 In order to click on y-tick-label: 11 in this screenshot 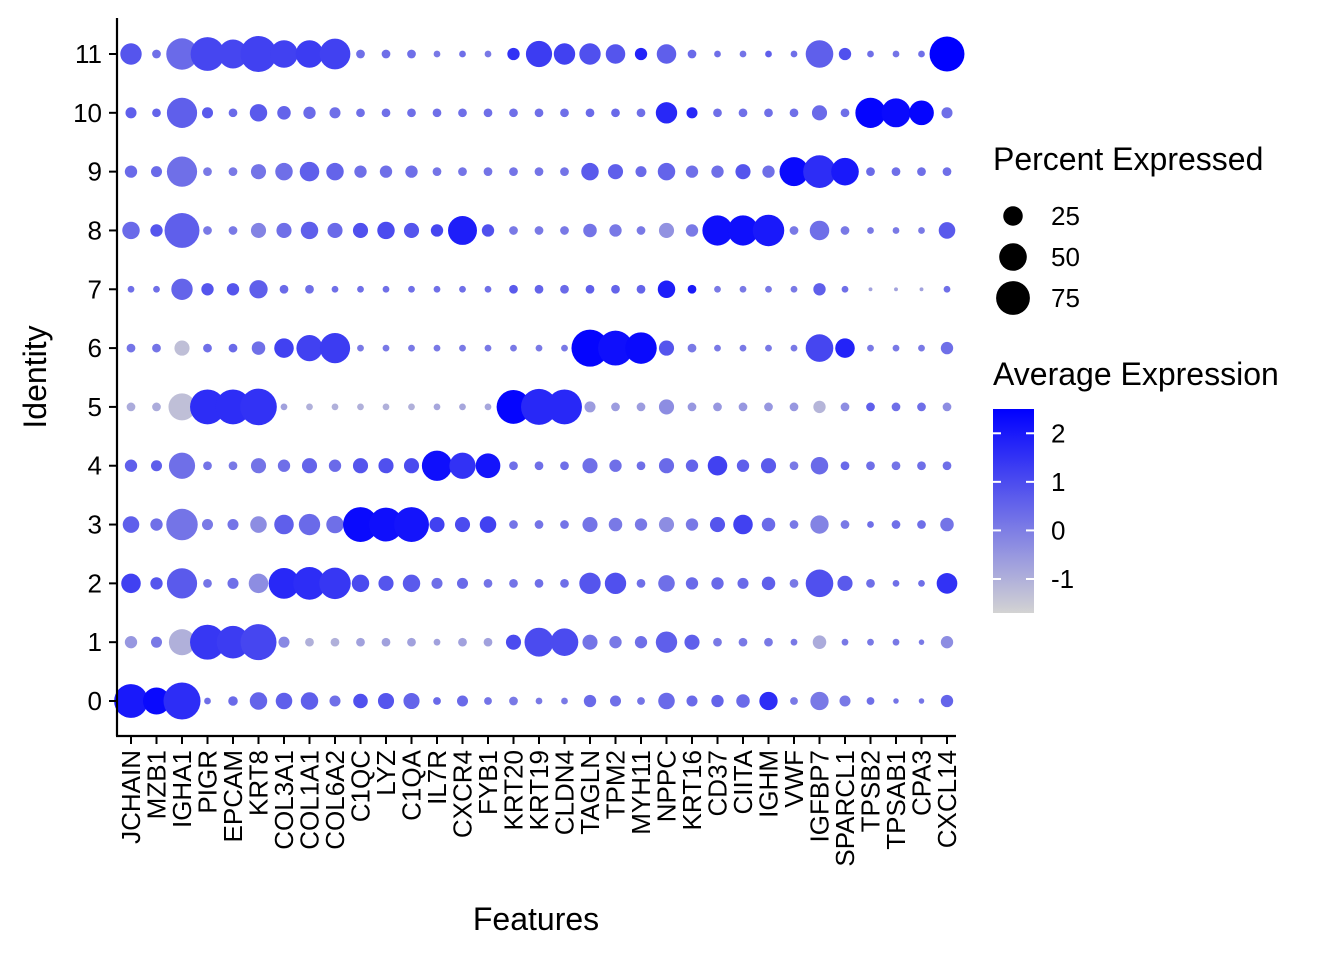, I will do `click(88, 54)`.